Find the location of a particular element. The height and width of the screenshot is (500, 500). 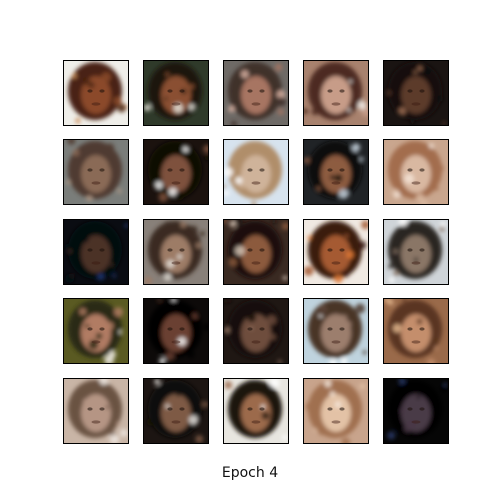

generated-sample-r1-c2 is located at coordinates (176, 93).